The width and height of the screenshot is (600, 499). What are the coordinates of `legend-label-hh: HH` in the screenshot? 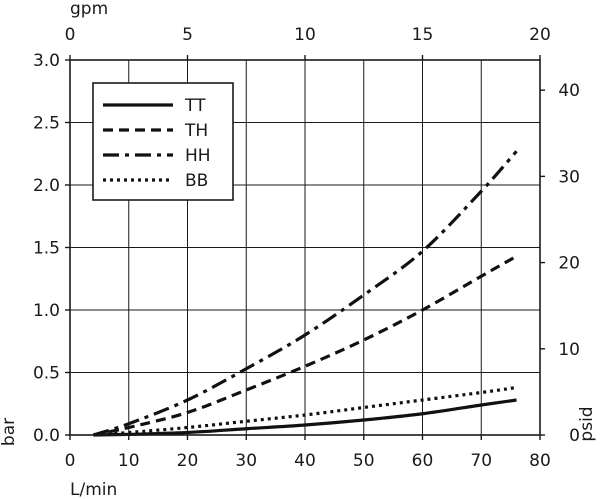 It's located at (198, 156).